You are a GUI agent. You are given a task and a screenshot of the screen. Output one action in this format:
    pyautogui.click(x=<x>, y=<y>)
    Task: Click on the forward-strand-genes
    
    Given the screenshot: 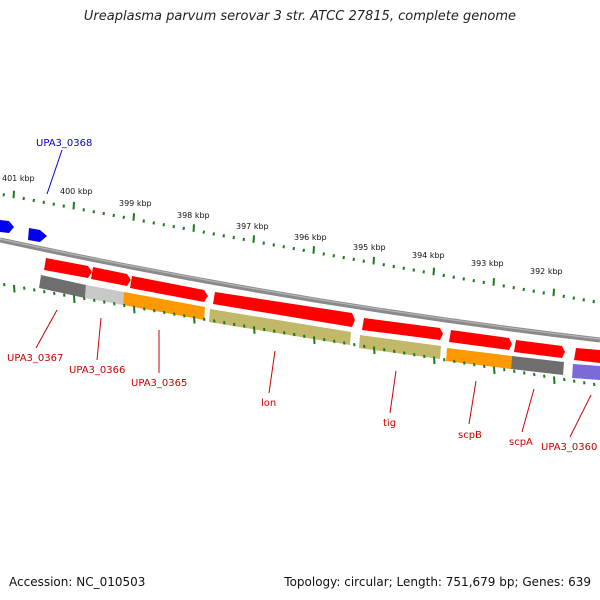 What is the action you would take?
    pyautogui.click(x=23, y=231)
    